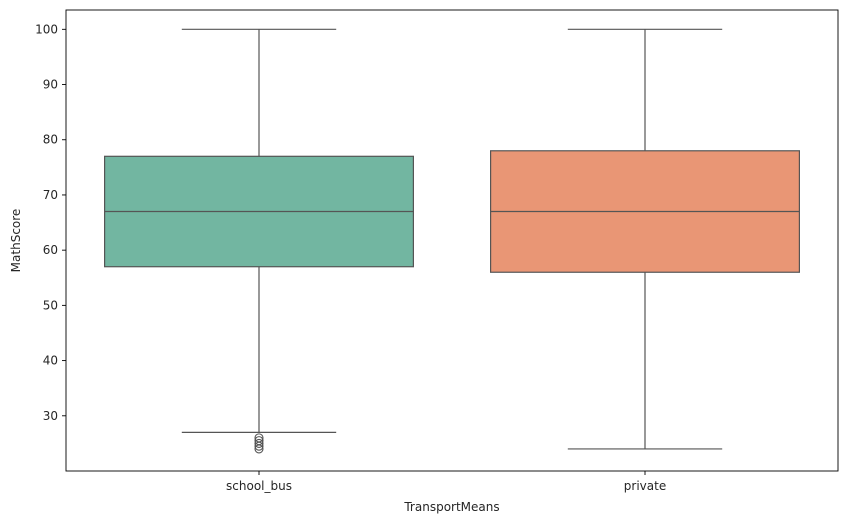 The width and height of the screenshot is (850, 525). What do you see at coordinates (50, 305) in the screenshot?
I see `y-tick-label: 50` at bounding box center [50, 305].